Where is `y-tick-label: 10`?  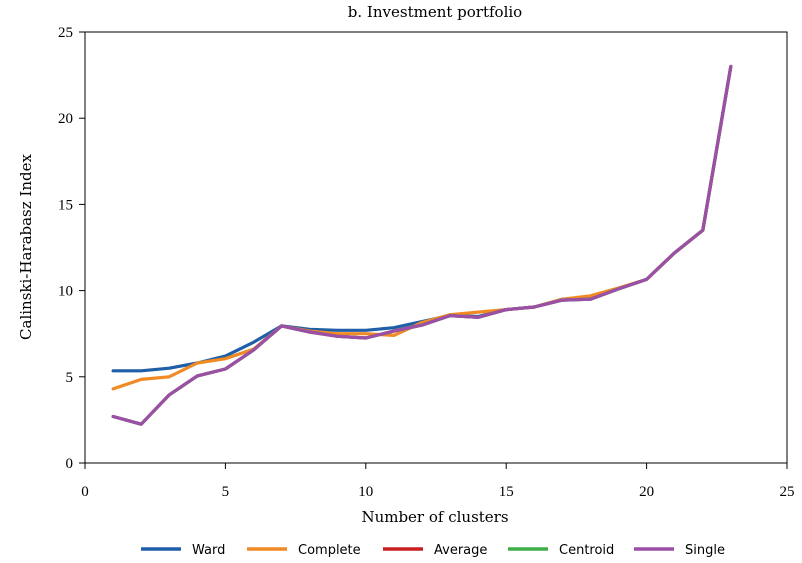 y-tick-label: 10 is located at coordinates (65, 292).